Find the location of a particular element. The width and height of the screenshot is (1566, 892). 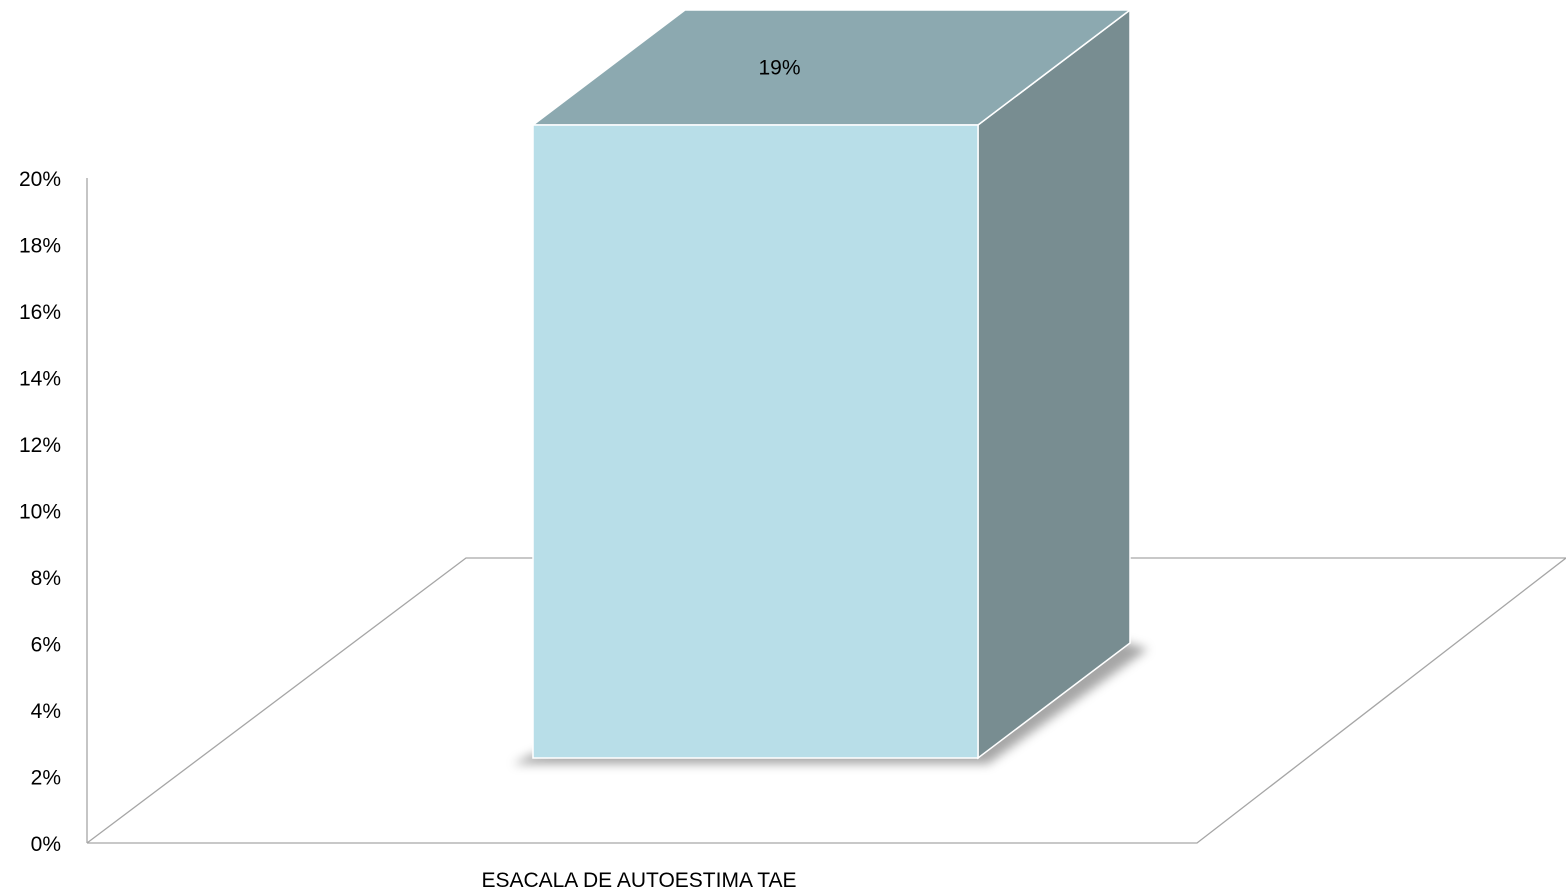

y-tick-label: 0% is located at coordinates (46, 844).